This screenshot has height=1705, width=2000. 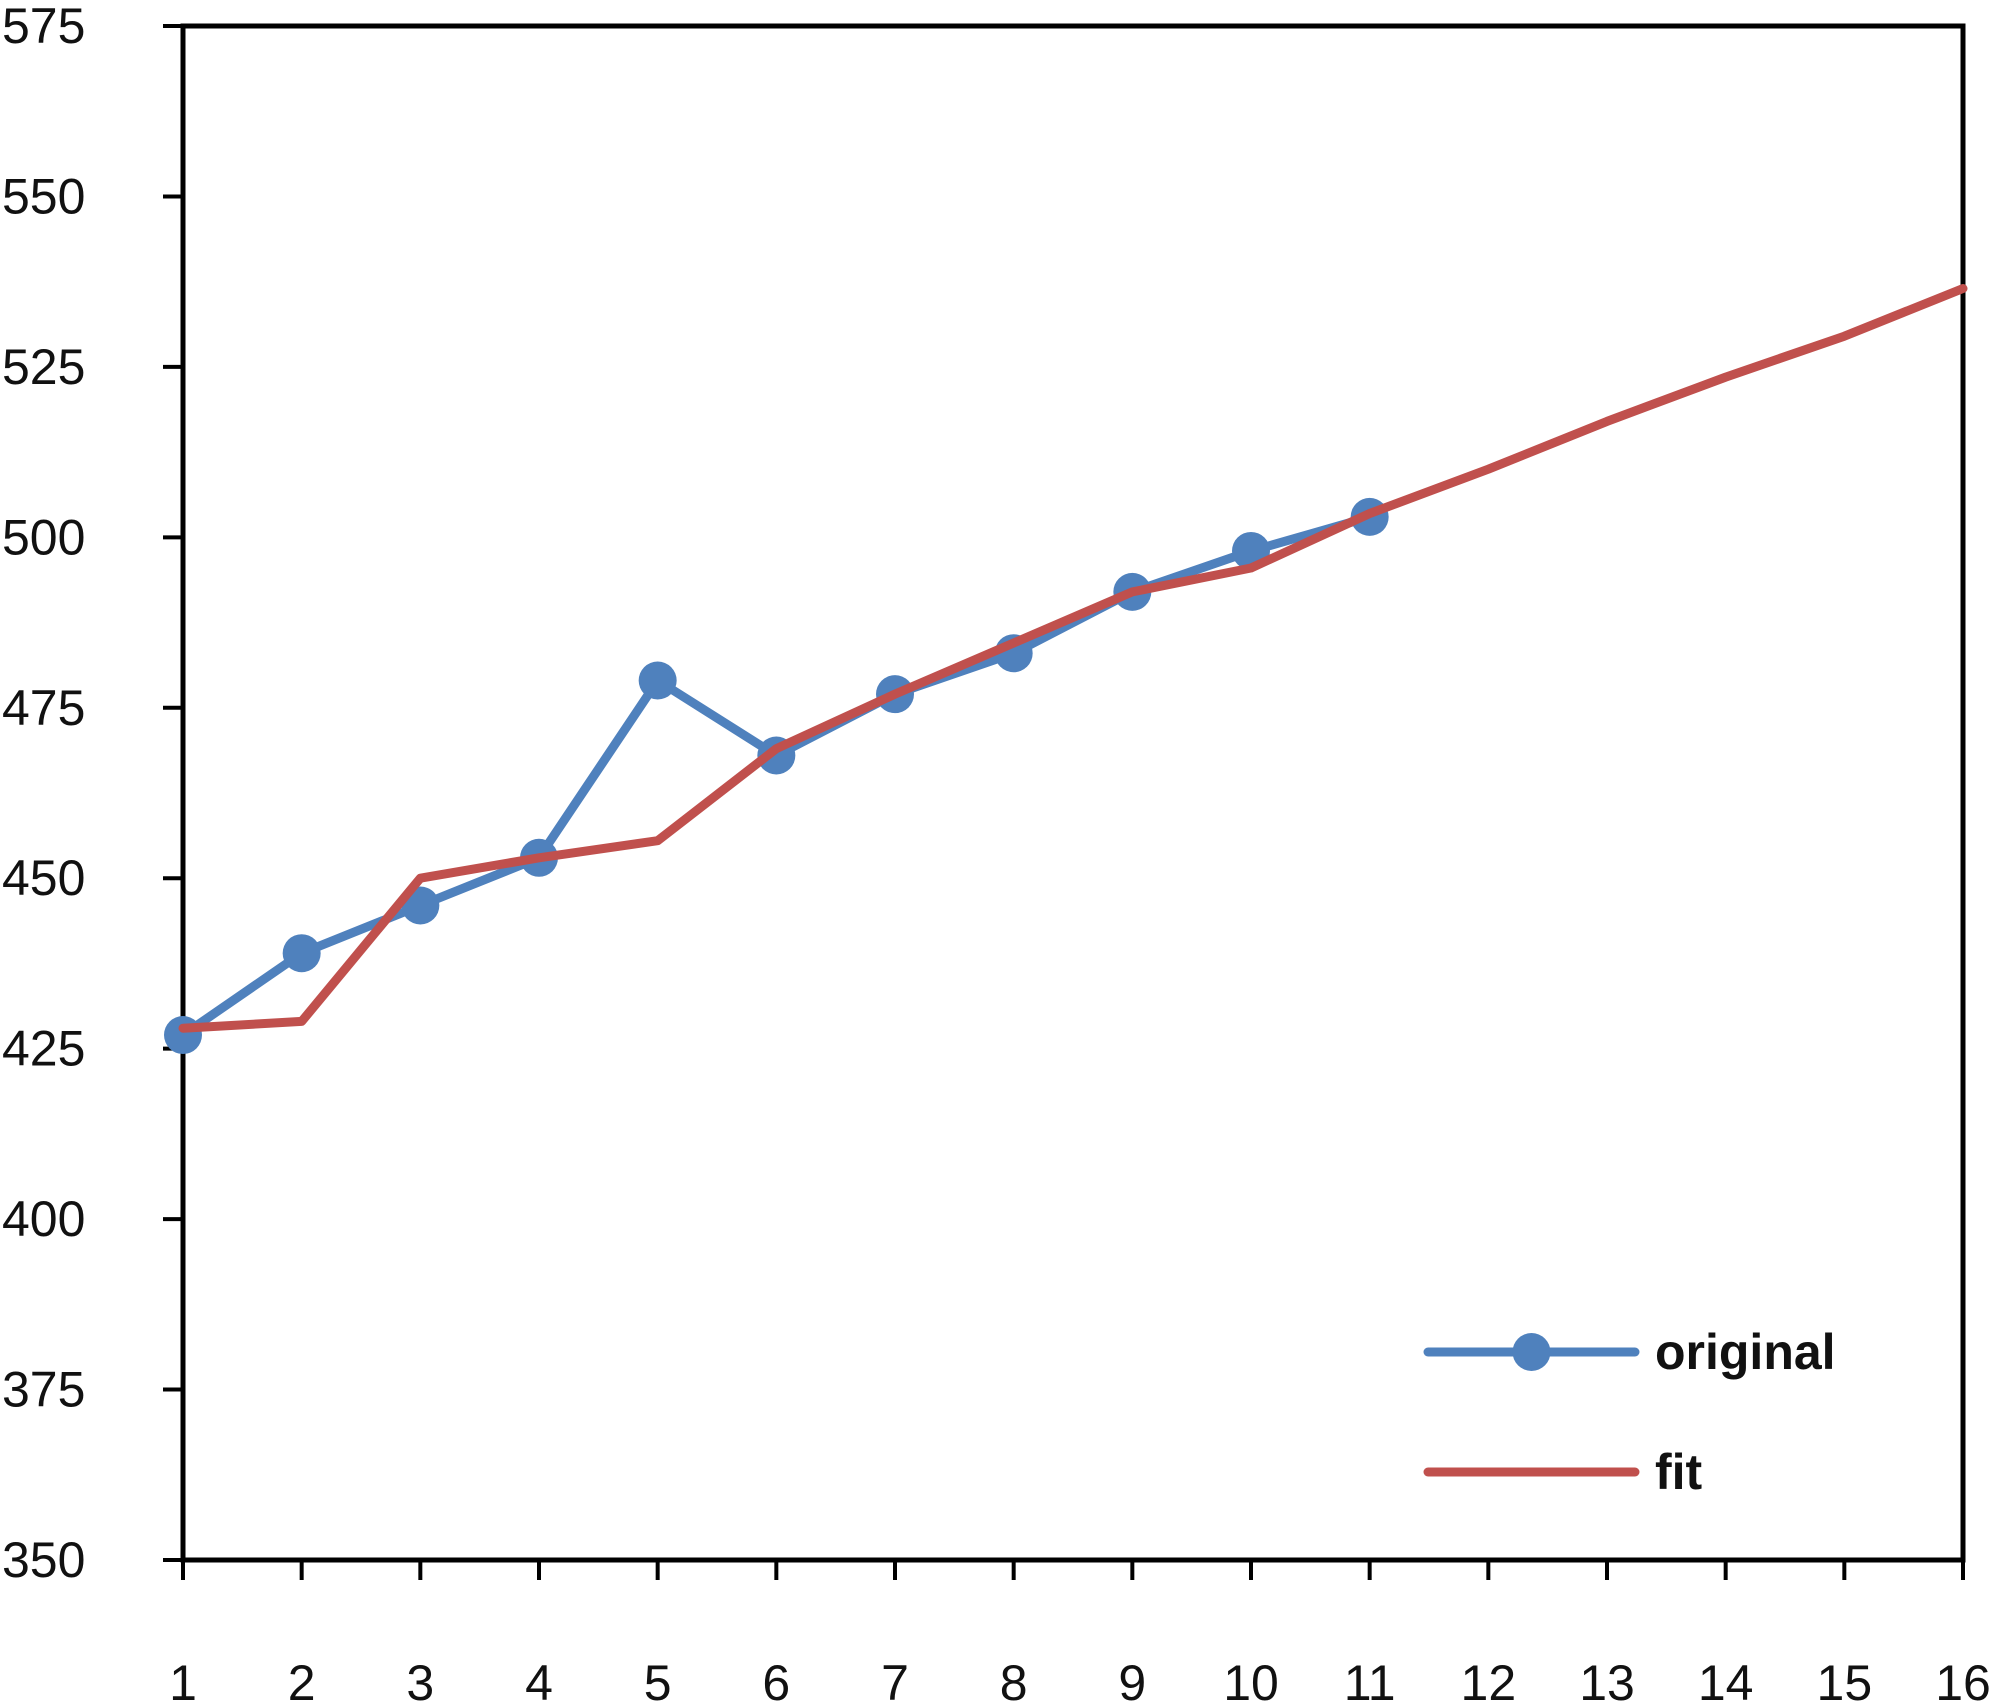 What do you see at coordinates (1845, 1680) in the screenshot?
I see `x-tick-label: 15` at bounding box center [1845, 1680].